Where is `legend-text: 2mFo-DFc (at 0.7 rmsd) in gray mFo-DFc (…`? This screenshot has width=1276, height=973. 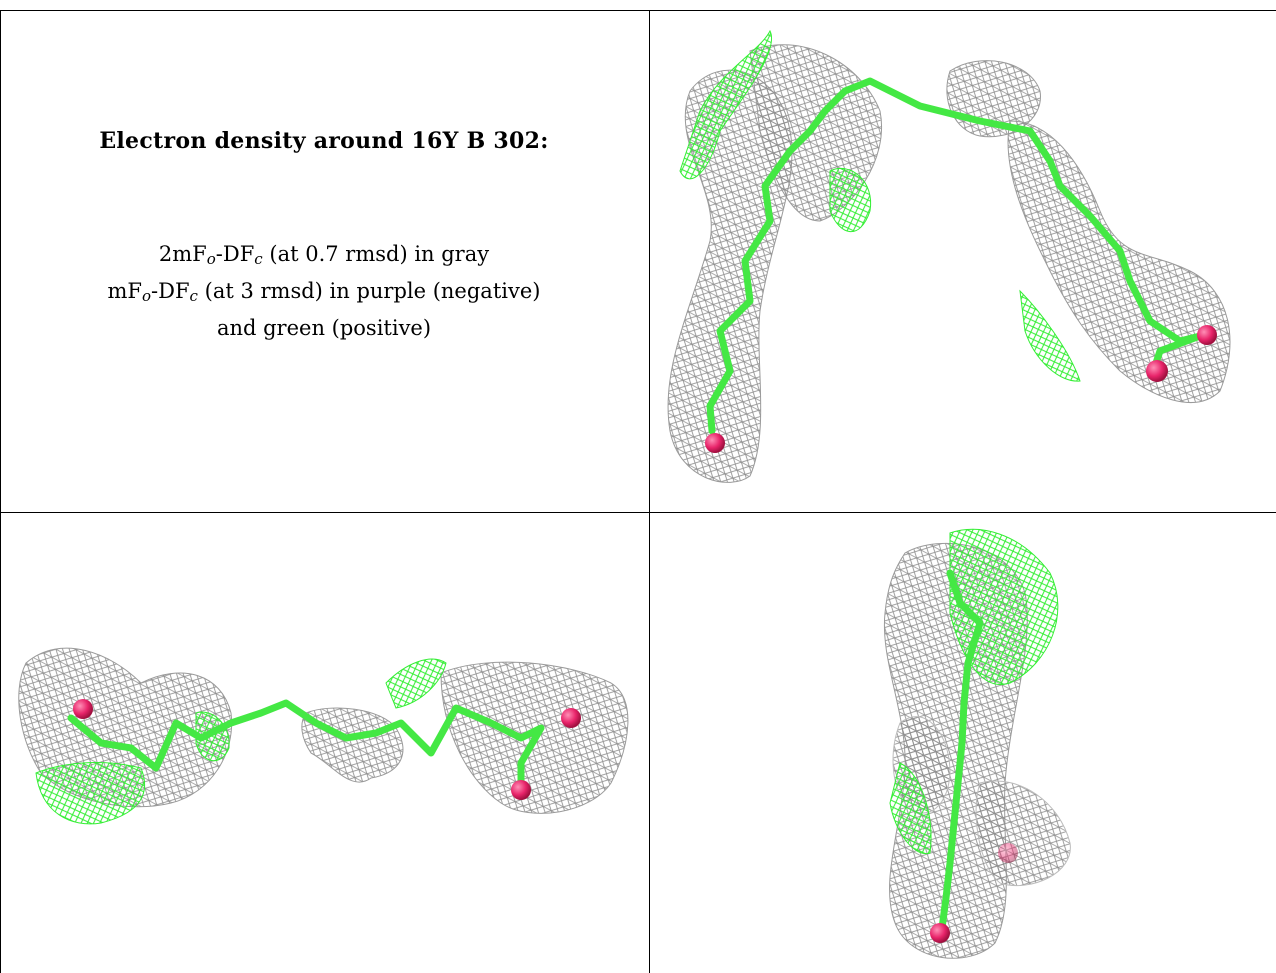 legend-text: 2mFo-DFc (at 0.7 rmsd) in gray mFo-DFc (… is located at coordinates (324, 291).